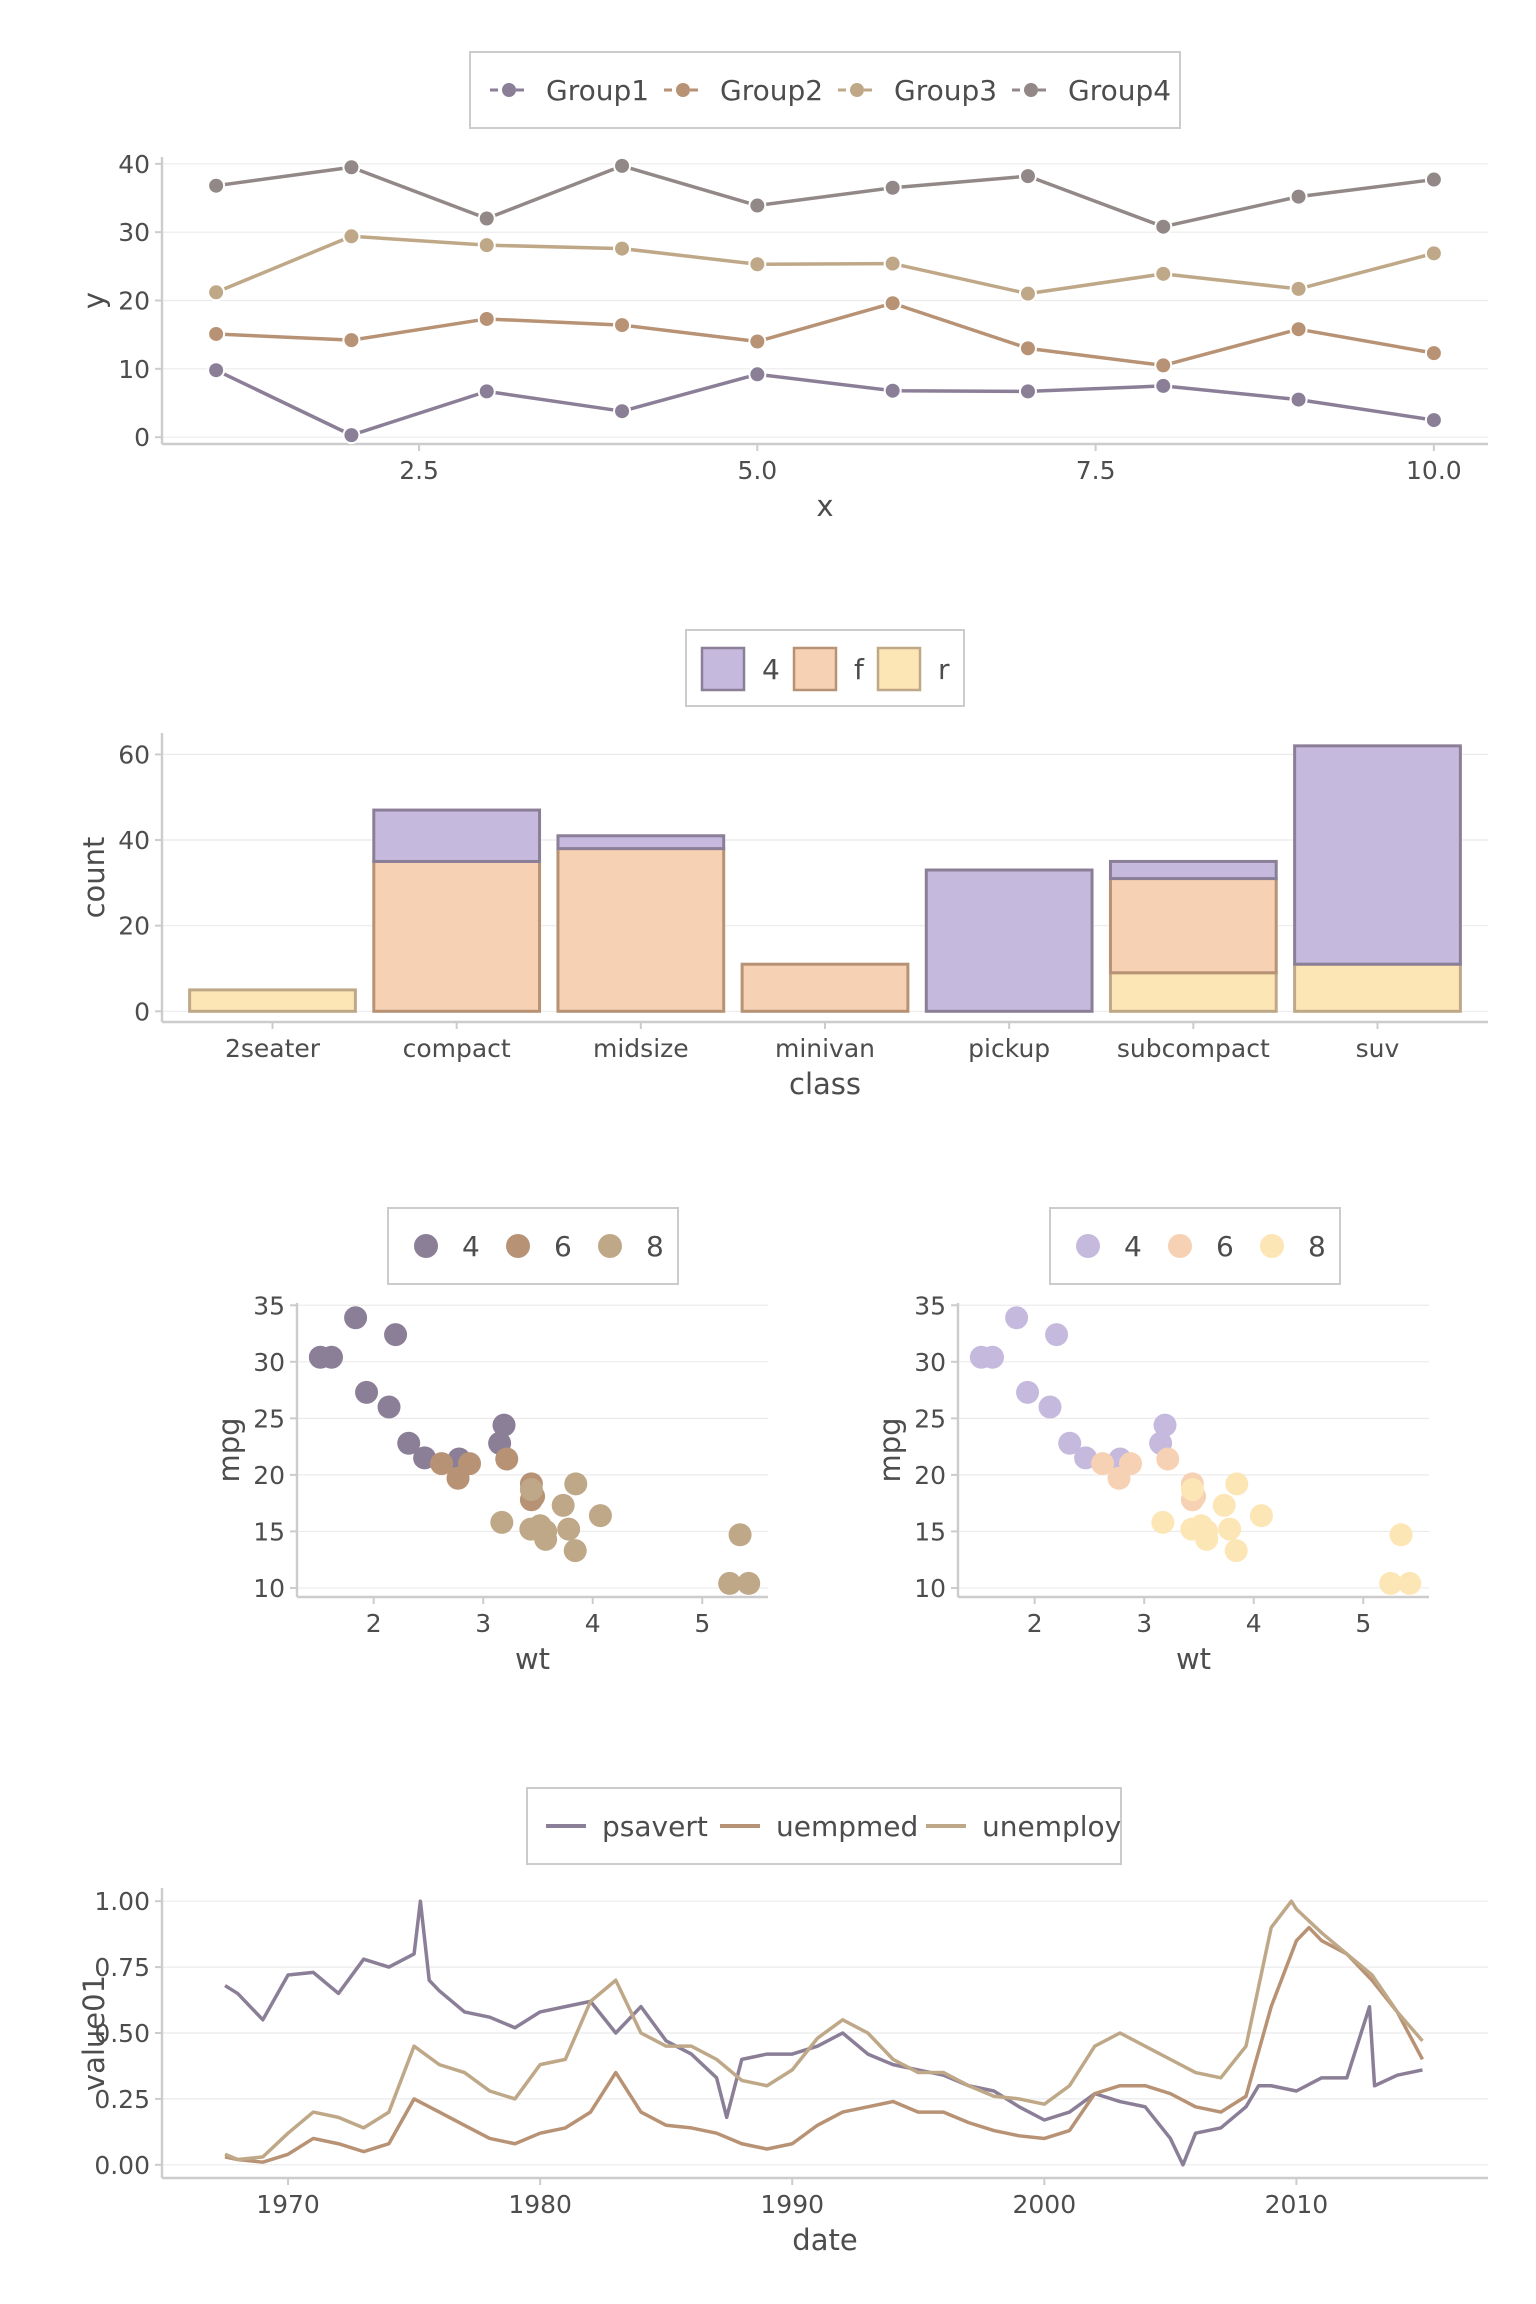  What do you see at coordinates (540, 2204) in the screenshot?
I see `x-tick-label: 1980` at bounding box center [540, 2204].